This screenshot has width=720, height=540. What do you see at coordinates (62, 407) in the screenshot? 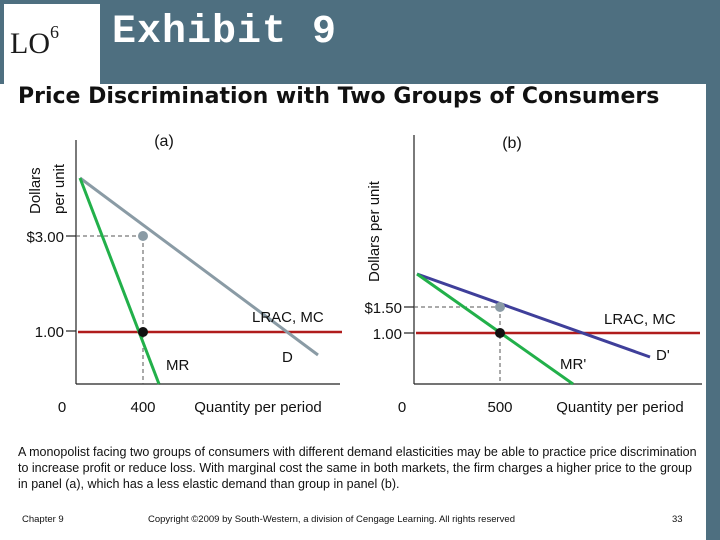
I see `panel-a-origin: 0` at bounding box center [62, 407].